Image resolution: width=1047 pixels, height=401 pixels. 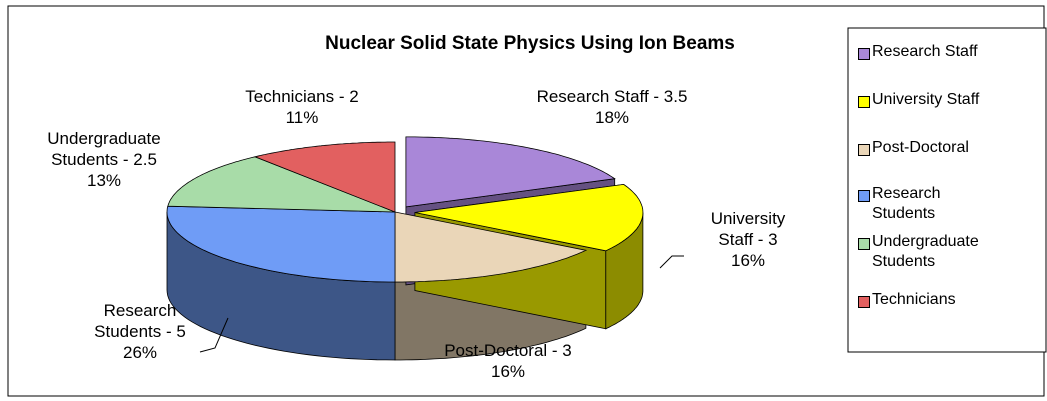 I want to click on data-label: University Staff - 3 16%, so click(x=748, y=239).